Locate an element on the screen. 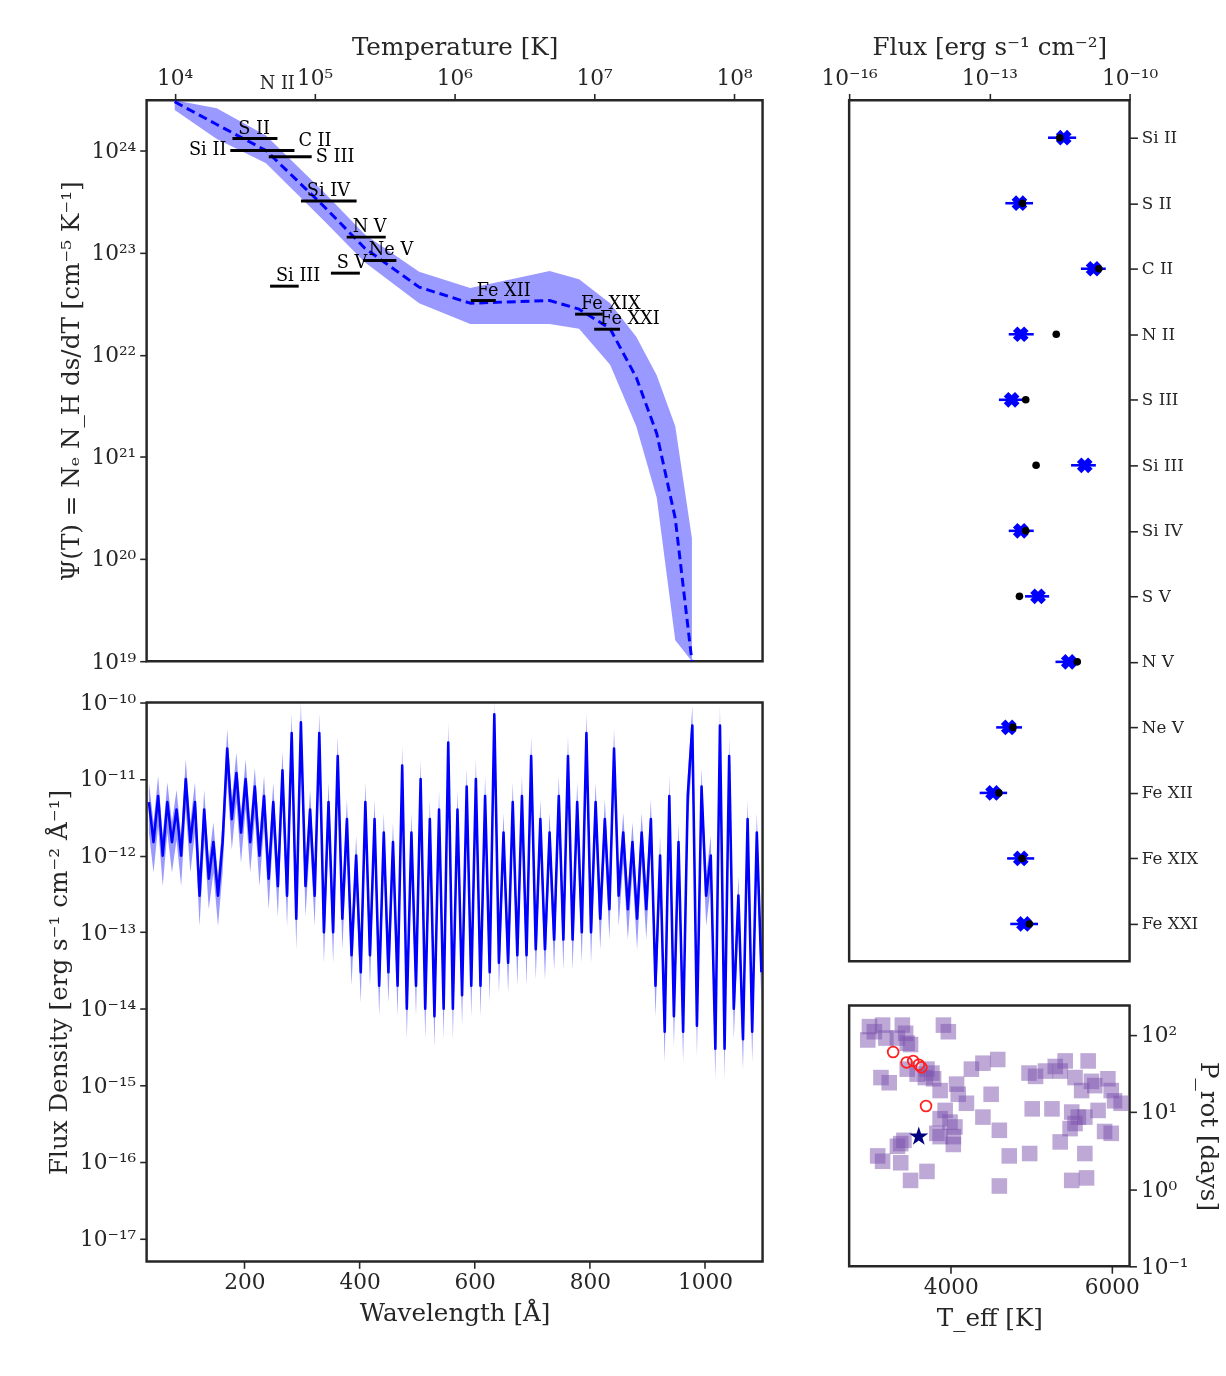 Image resolution: width=1226 pixels, height=1376 pixels. y-tick-label: N II is located at coordinates (1158, 333).